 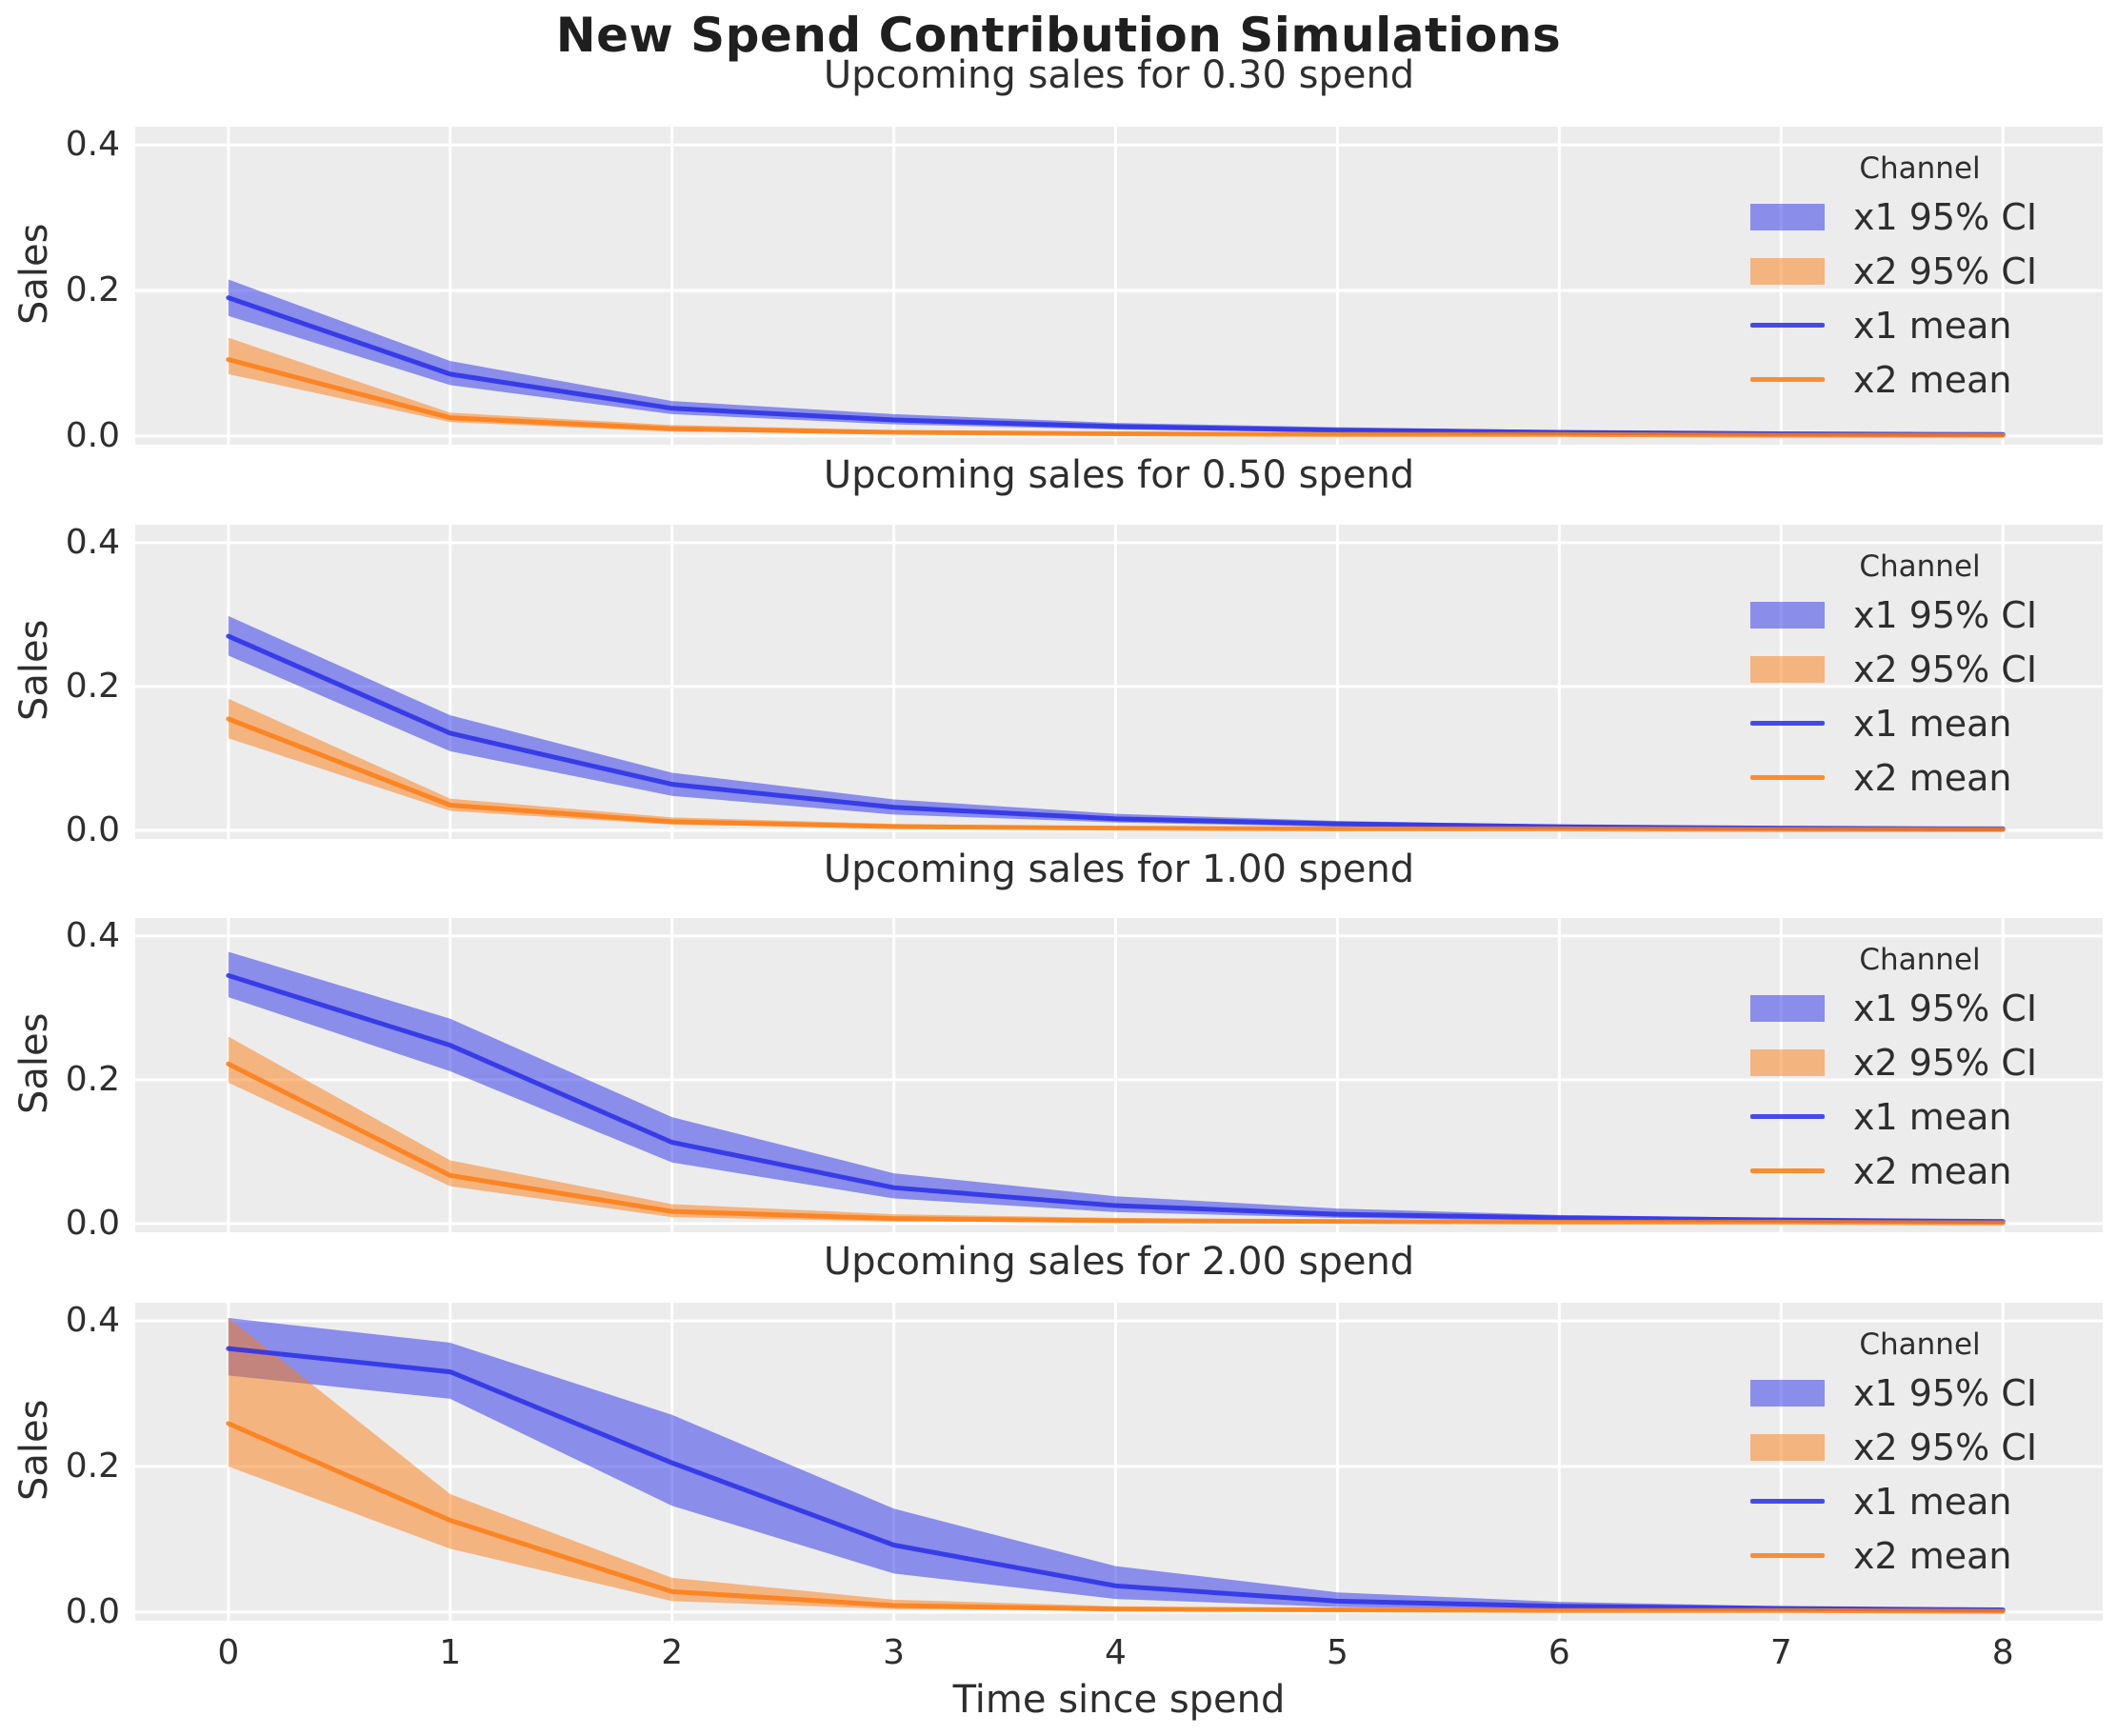 I want to click on x-tick-labels: 0 1 2 3 4 5 6 7 8, so click(x=1119, y=1653).